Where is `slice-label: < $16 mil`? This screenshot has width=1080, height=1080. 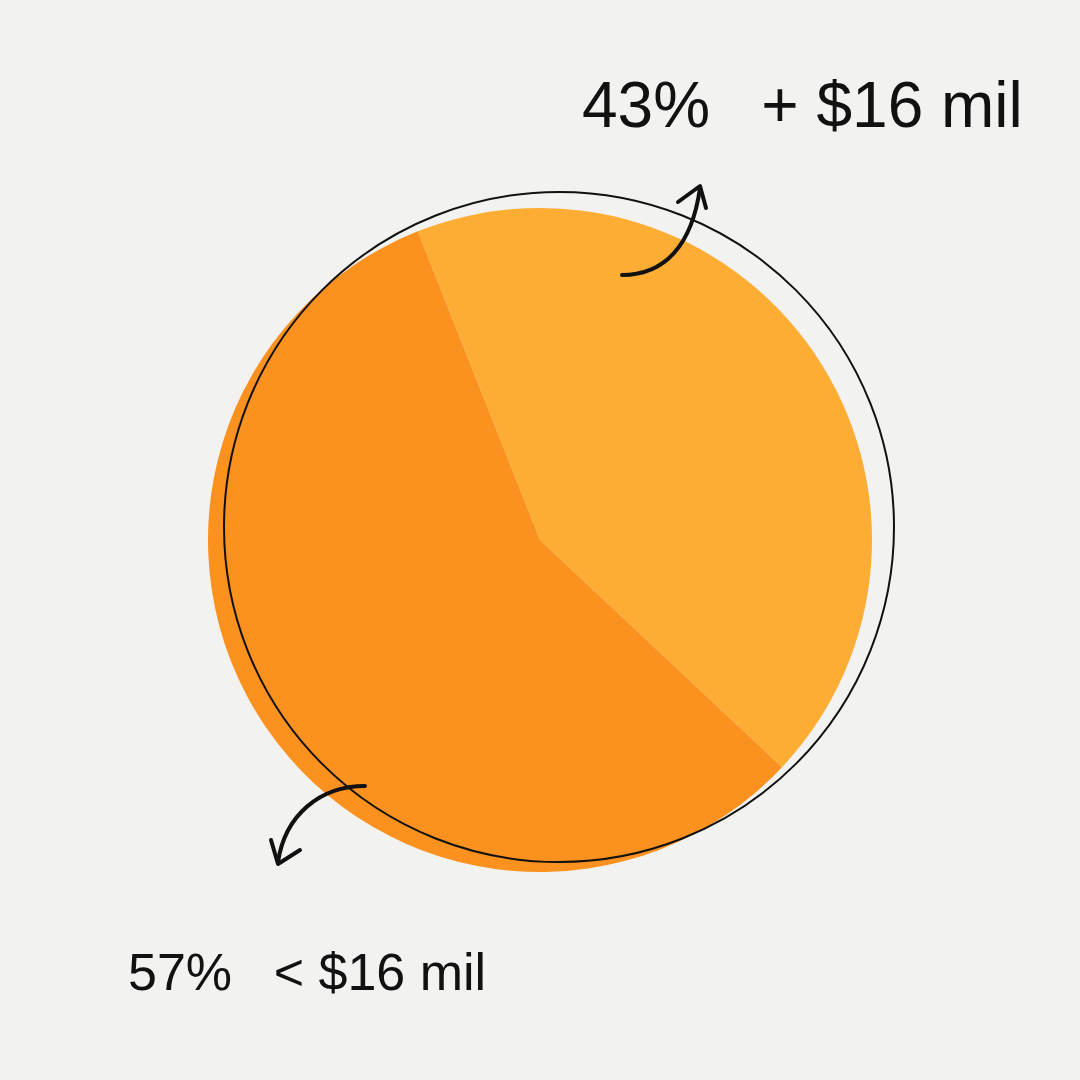
slice-label: < $16 mil is located at coordinates (380, 972).